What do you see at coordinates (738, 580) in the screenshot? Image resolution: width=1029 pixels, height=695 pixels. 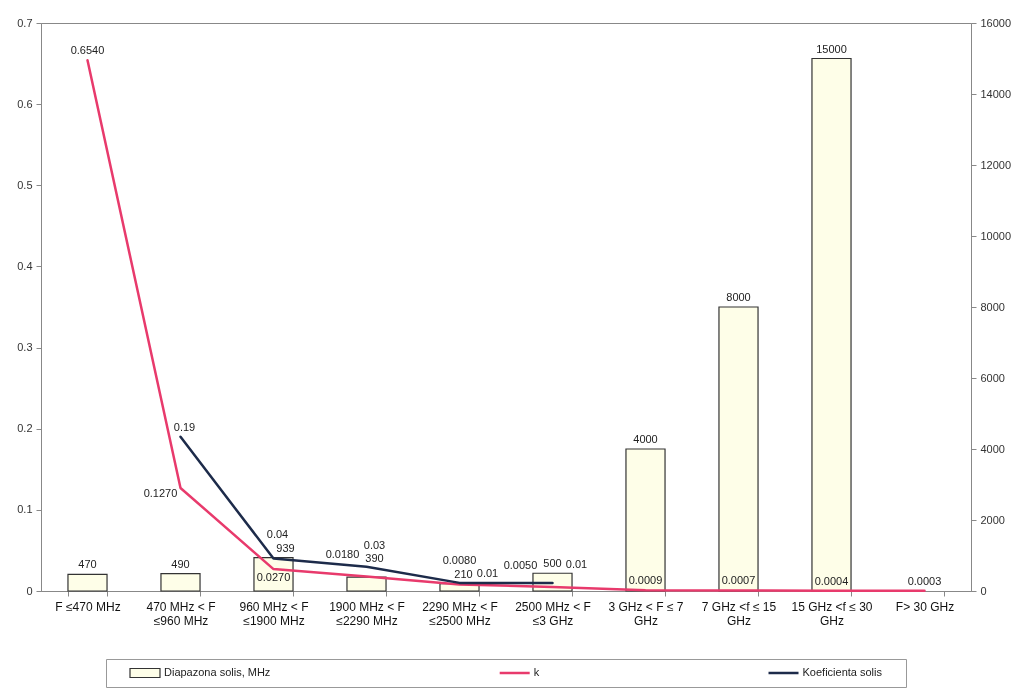 I see `data-label: 0.0007` at bounding box center [738, 580].